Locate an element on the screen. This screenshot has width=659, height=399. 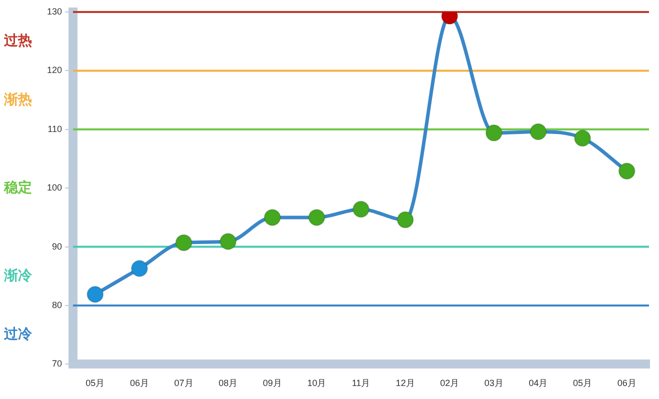
x-tick-label: 03月 is located at coordinates (494, 383).